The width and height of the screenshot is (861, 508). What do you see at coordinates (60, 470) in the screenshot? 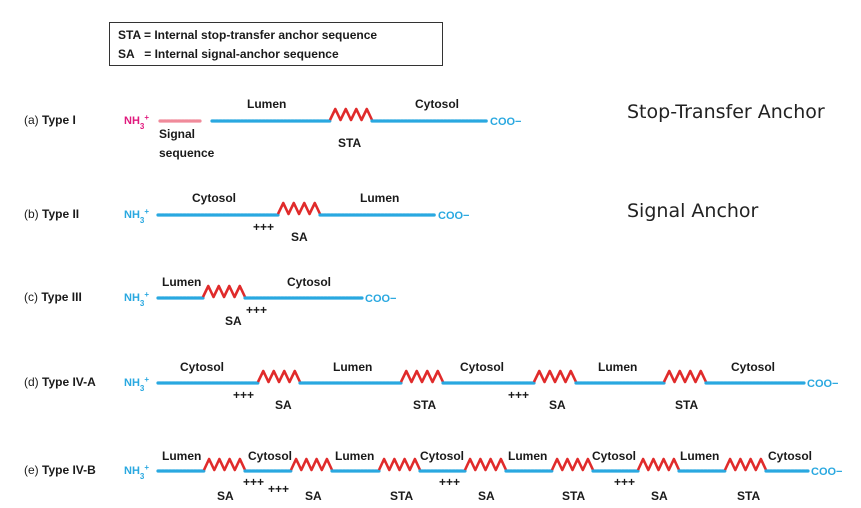
I see `row-label-type-4b: (e) Type IV-B` at bounding box center [60, 470].